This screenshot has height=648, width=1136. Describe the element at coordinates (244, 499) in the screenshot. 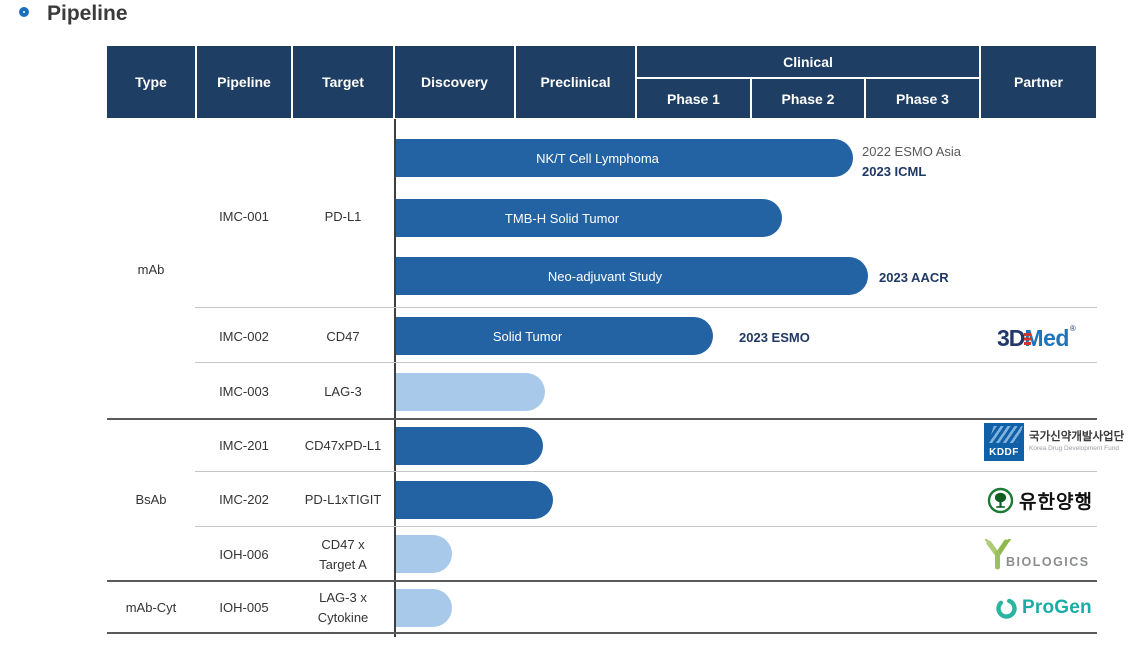

I see `pipeline-code: IMC-202` at that location.